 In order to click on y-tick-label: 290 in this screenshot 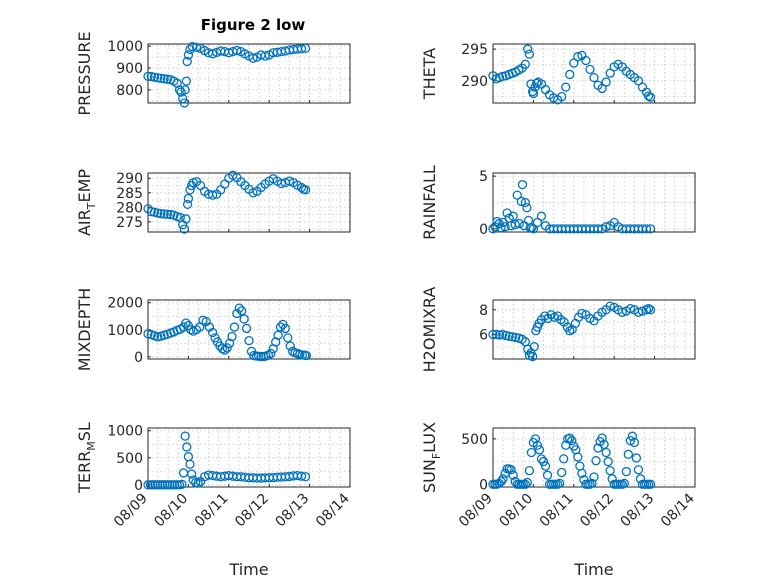, I will do `click(474, 82)`.